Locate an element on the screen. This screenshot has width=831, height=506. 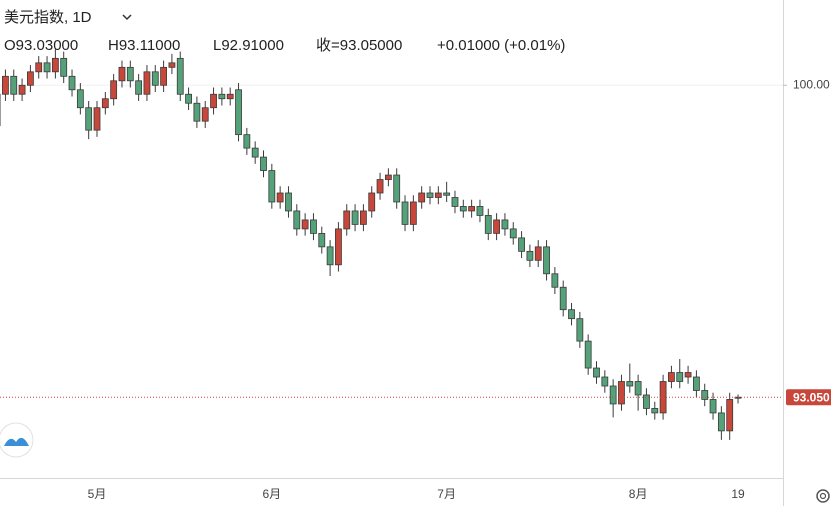
x-tick-label: 8月 is located at coordinates (638, 494).